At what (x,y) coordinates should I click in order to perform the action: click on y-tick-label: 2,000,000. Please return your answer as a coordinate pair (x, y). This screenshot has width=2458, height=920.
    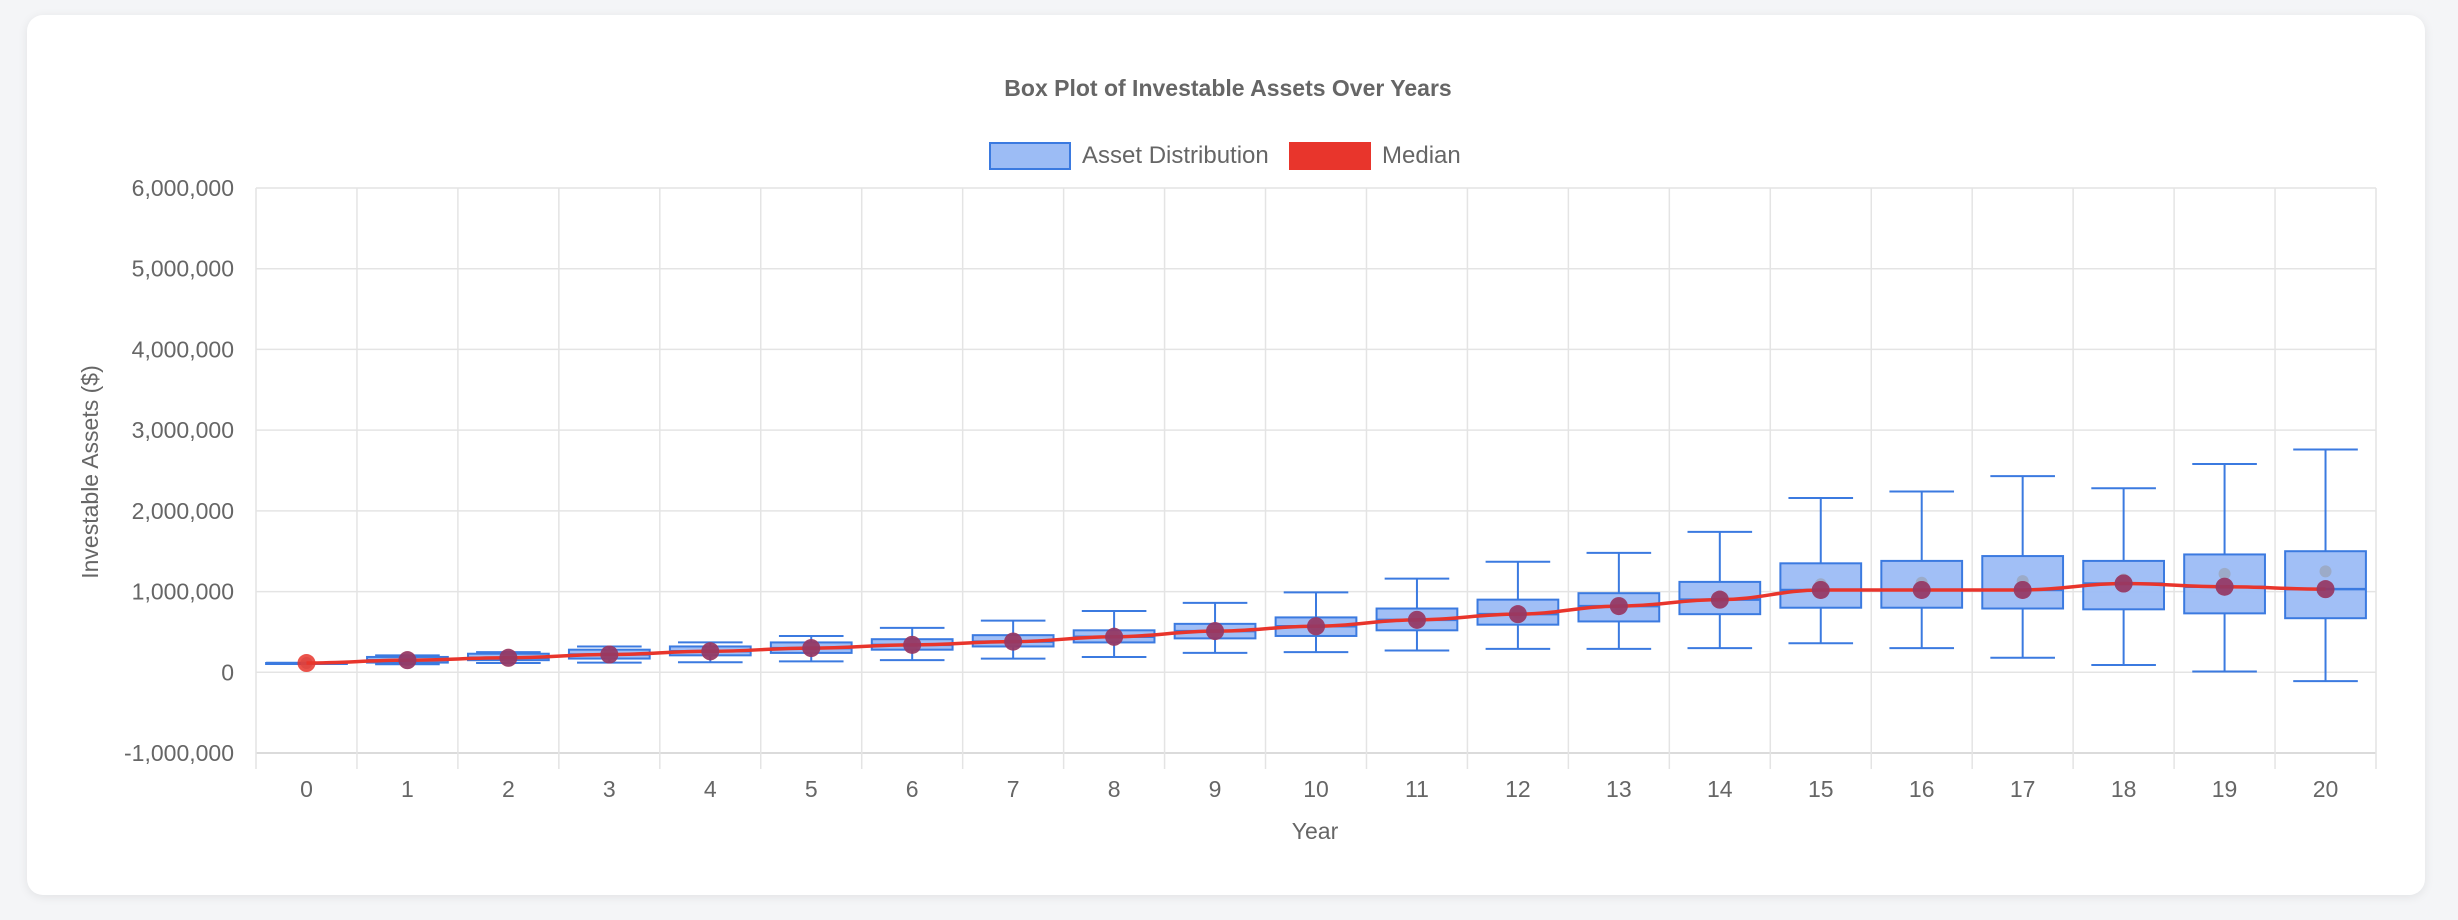
    Looking at the image, I should click on (183, 511).